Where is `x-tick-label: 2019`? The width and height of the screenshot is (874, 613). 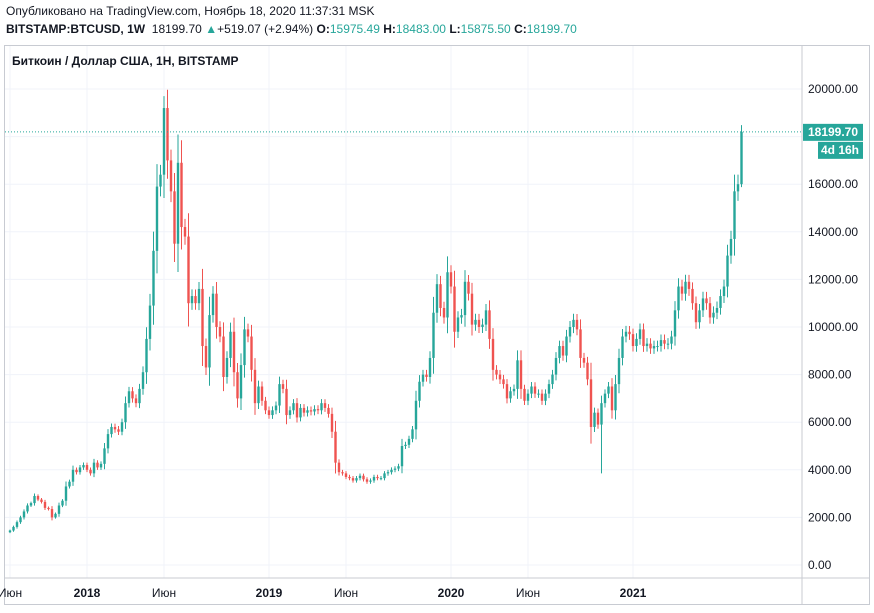 x-tick-label: 2019 is located at coordinates (269, 593).